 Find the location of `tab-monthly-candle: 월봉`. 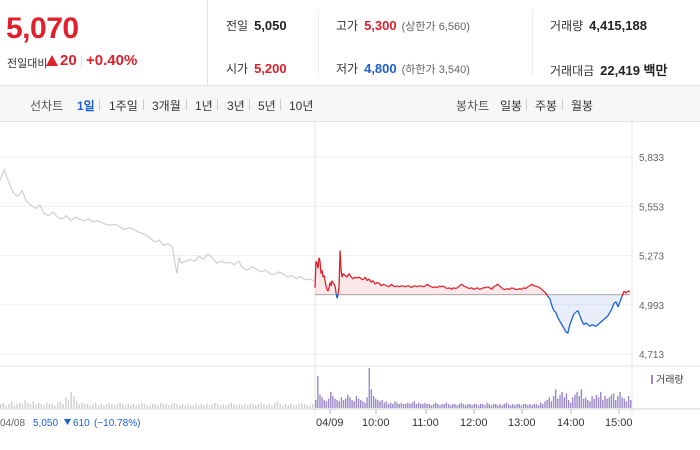

tab-monthly-candle: 월봉 is located at coordinates (582, 106).